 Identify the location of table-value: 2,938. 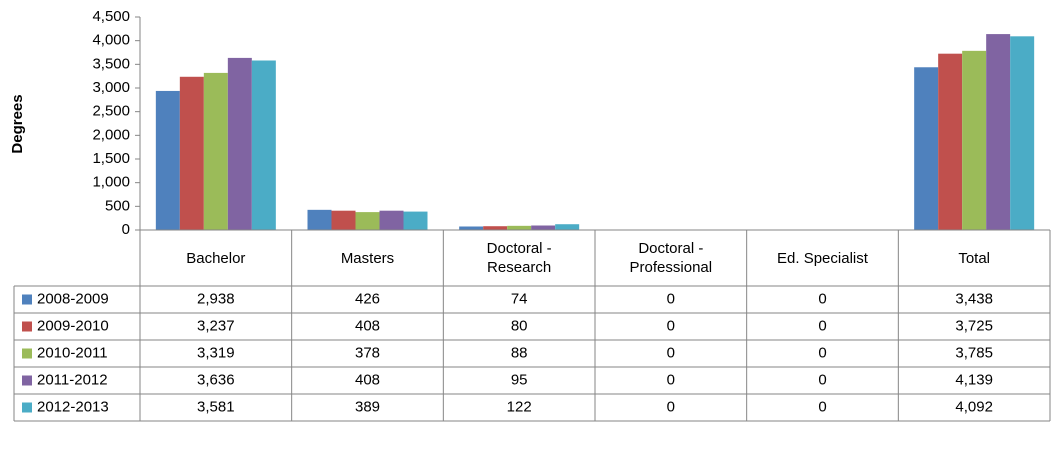
(216, 298).